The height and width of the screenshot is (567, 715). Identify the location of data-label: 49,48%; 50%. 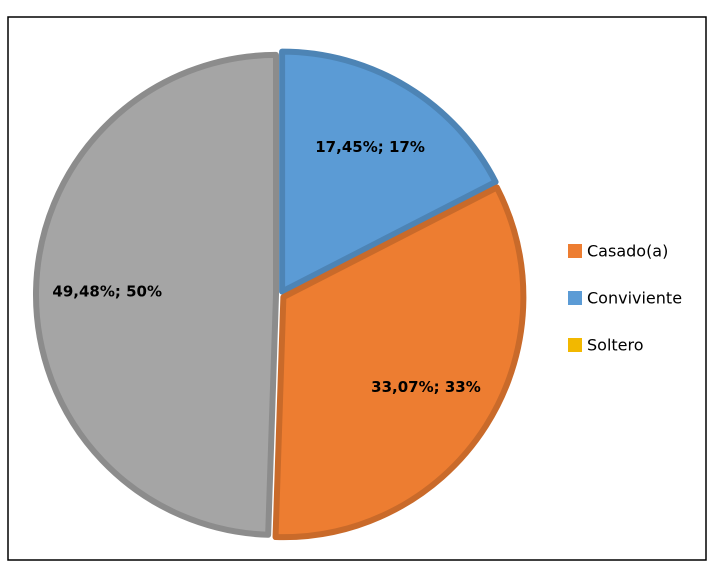
(107, 292).